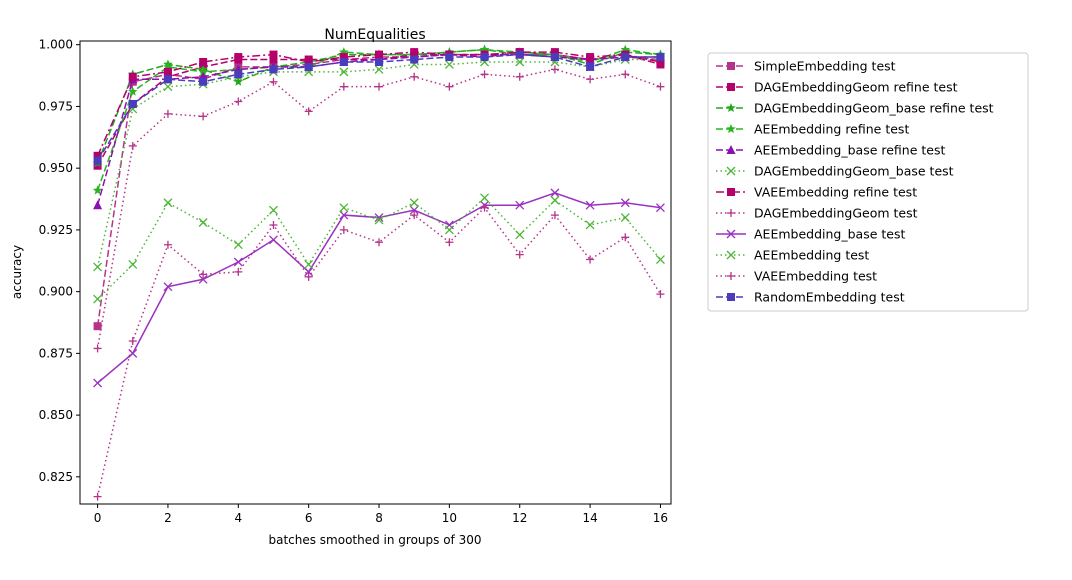 The width and height of the screenshot is (1072, 580). What do you see at coordinates (835, 192) in the screenshot?
I see `legend-label: VAEEmbedding refine test` at bounding box center [835, 192].